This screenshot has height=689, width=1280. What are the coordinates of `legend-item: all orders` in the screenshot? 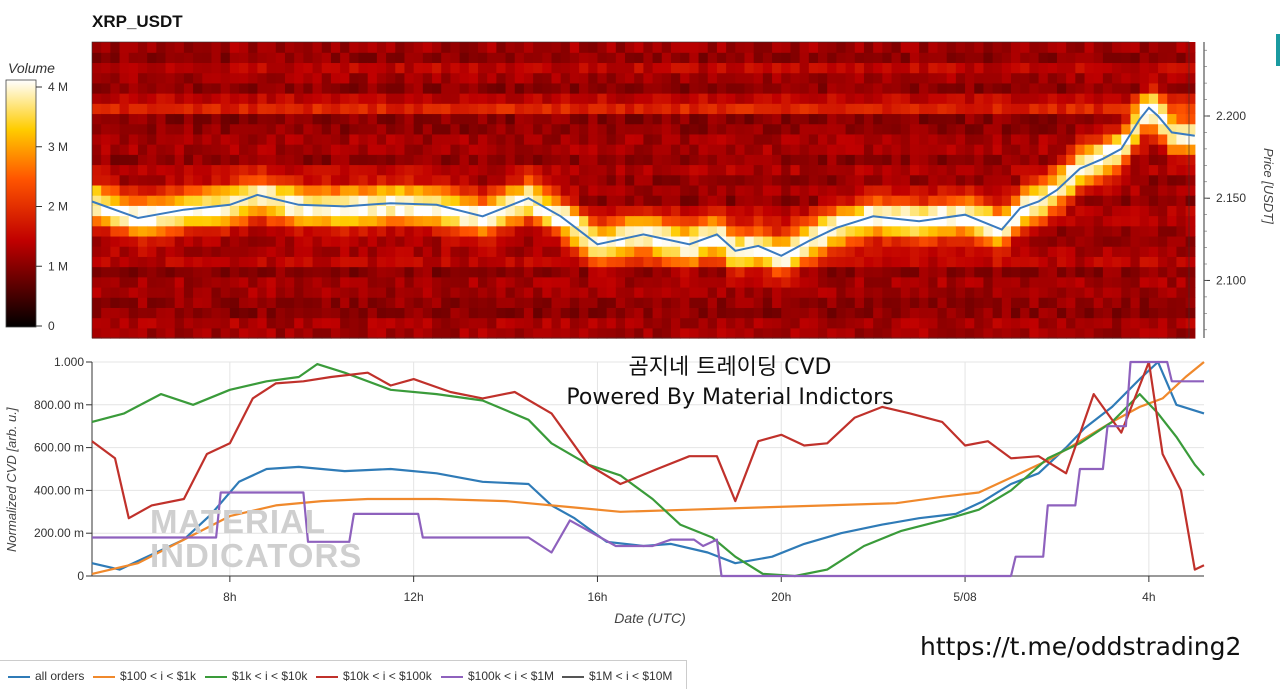 It's located at (46, 676).